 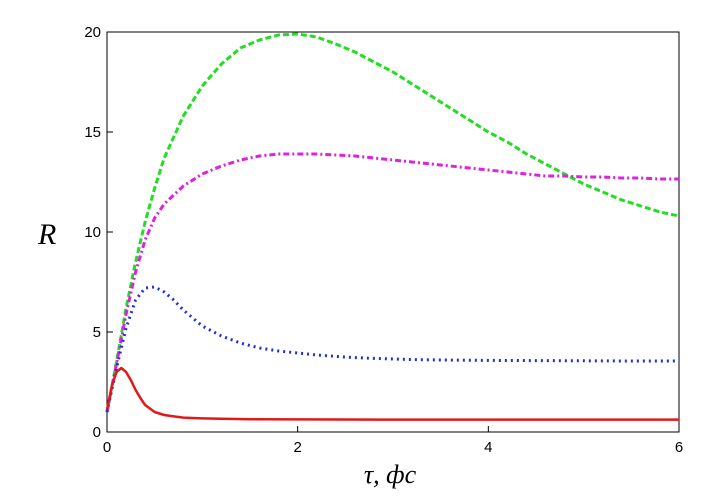 I want to click on y-tick-label: 15, so click(x=92, y=132).